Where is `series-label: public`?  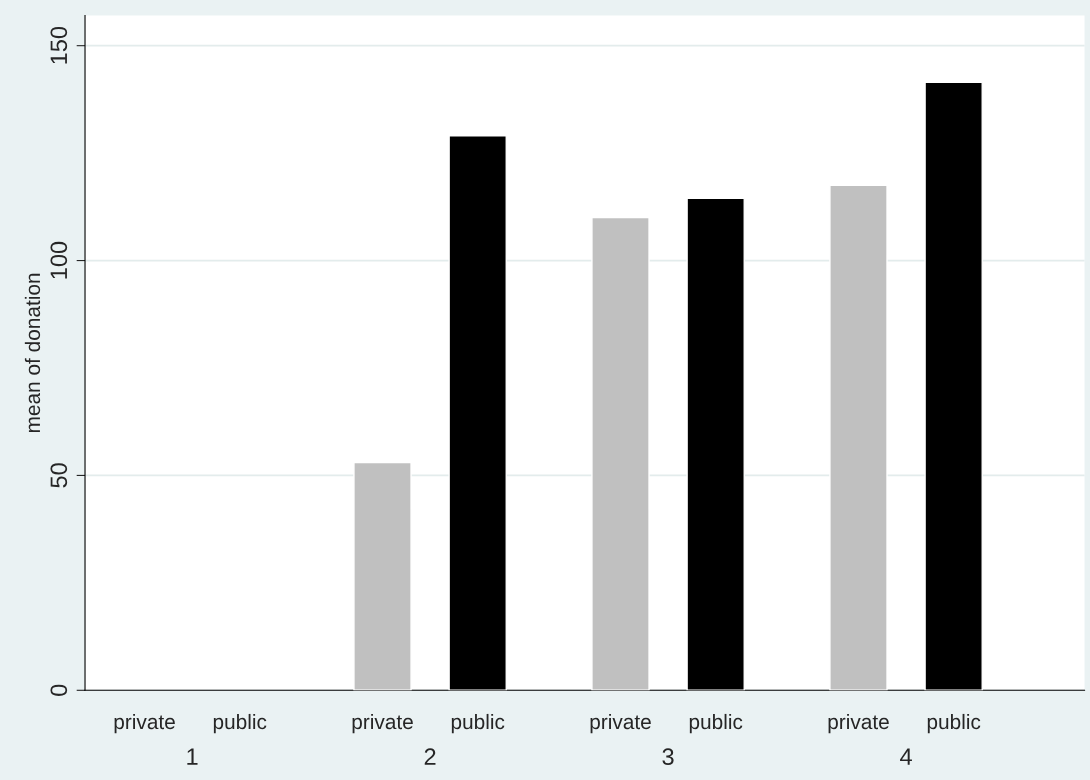
series-label: public is located at coordinates (478, 723).